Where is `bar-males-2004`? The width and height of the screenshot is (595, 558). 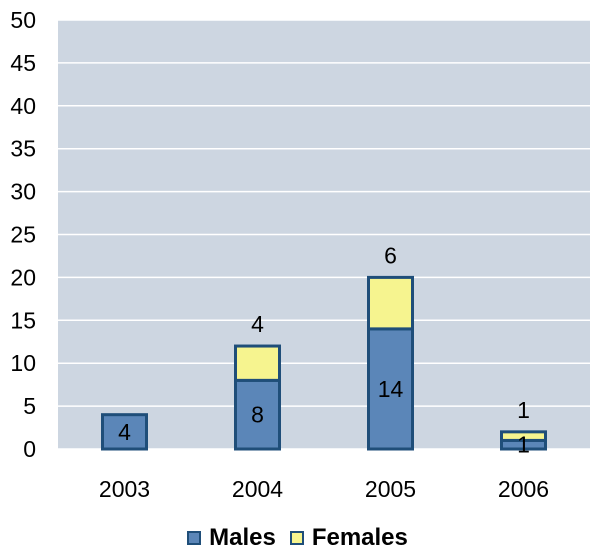
bar-males-2004 is located at coordinates (257, 414).